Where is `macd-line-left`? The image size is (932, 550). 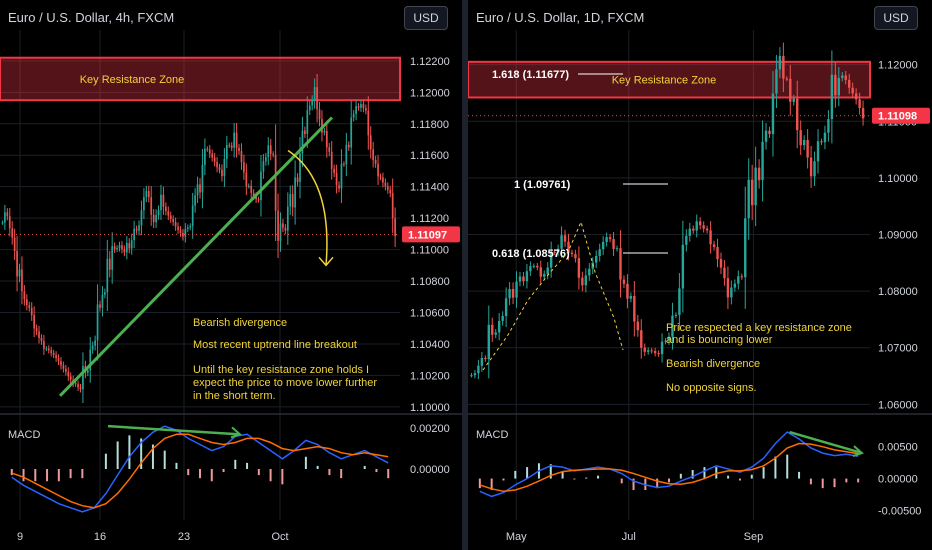
macd-line-left is located at coordinates (200, 469).